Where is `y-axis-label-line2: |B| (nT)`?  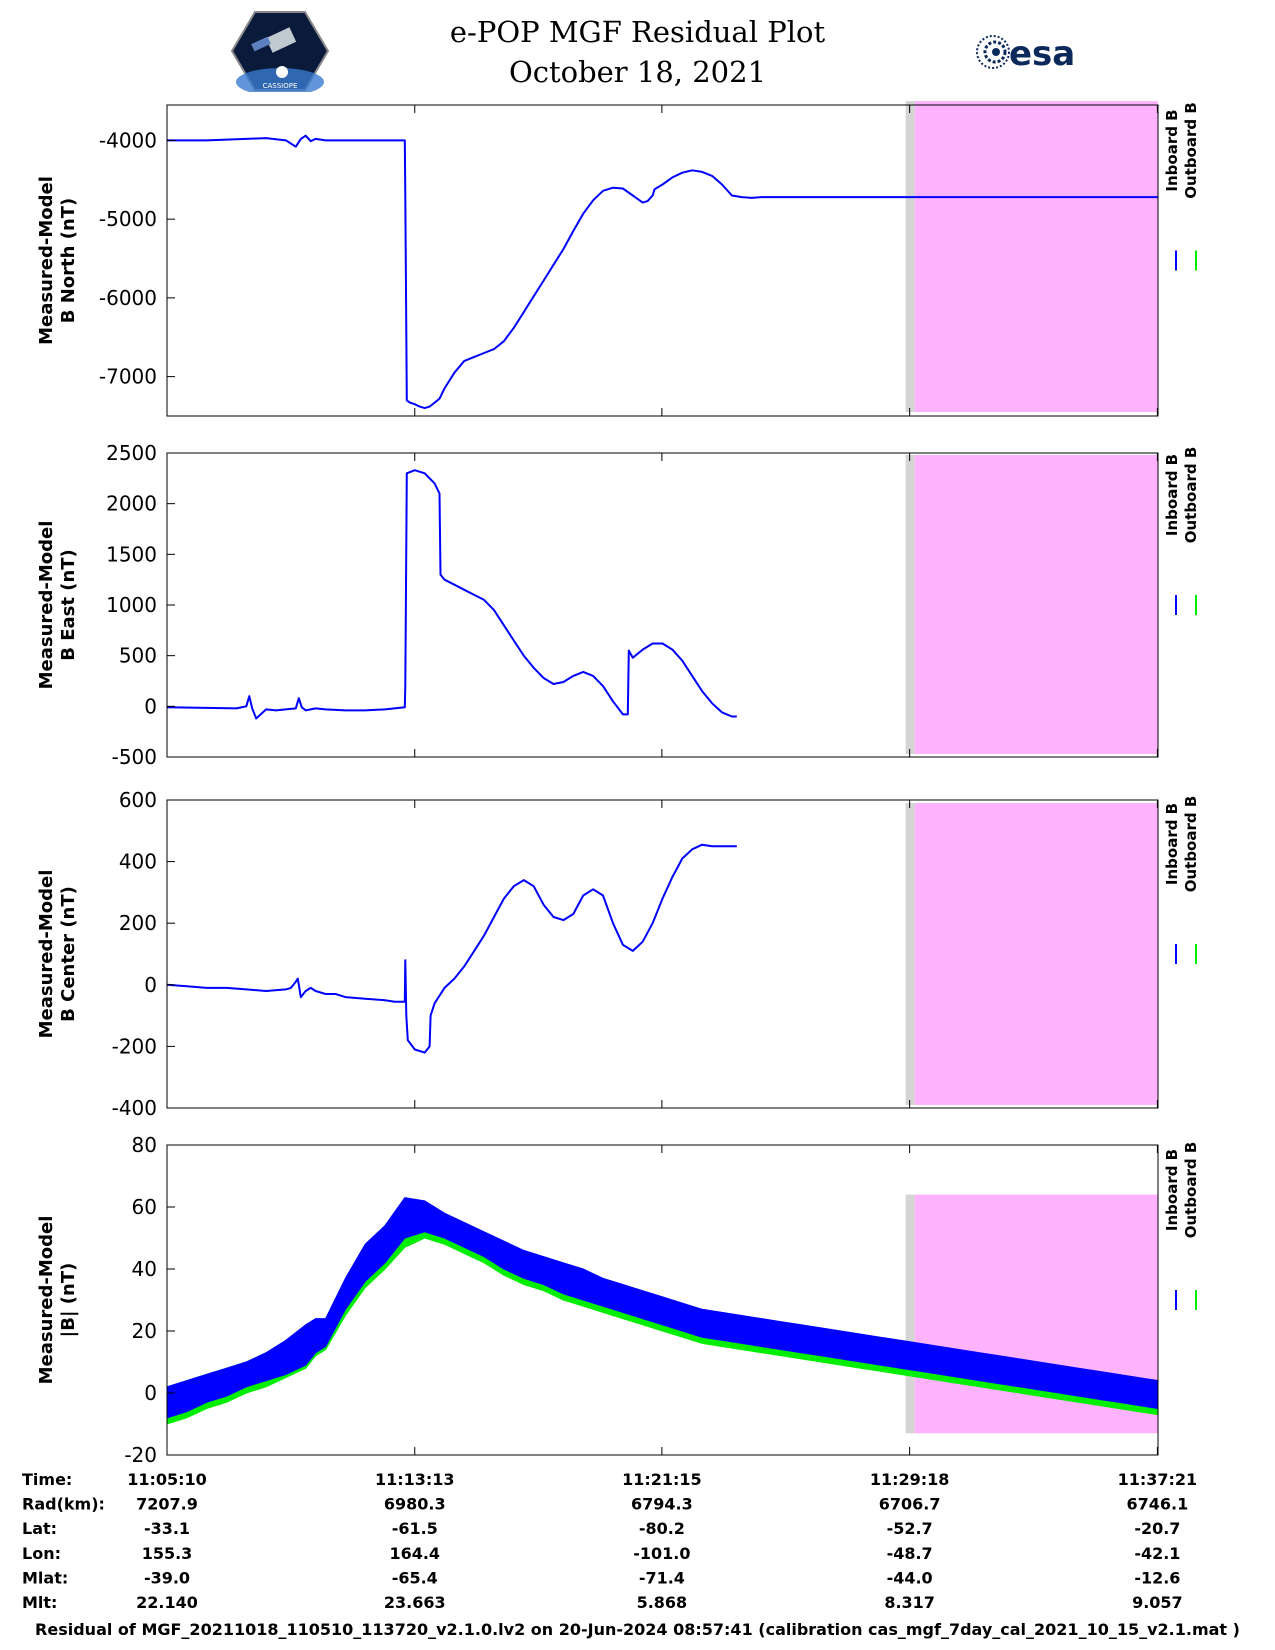 y-axis-label-line2: |B| (nT) is located at coordinates (68, 1300).